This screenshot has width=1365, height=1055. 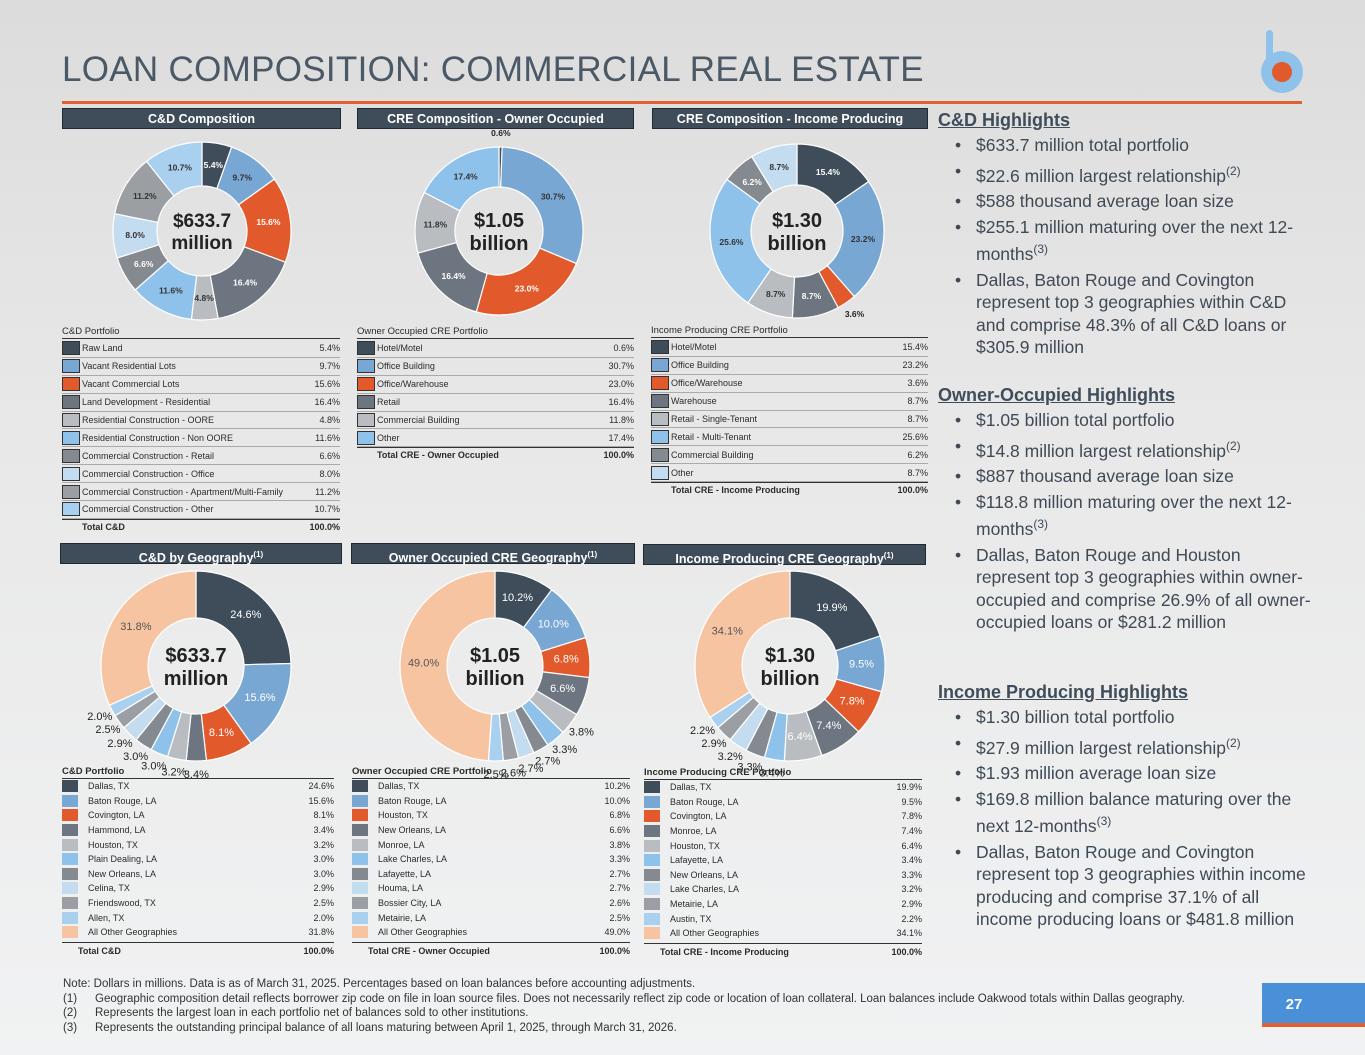 What do you see at coordinates (495, 403) in the screenshot?
I see `table-row: Retail 16.4%` at bounding box center [495, 403].